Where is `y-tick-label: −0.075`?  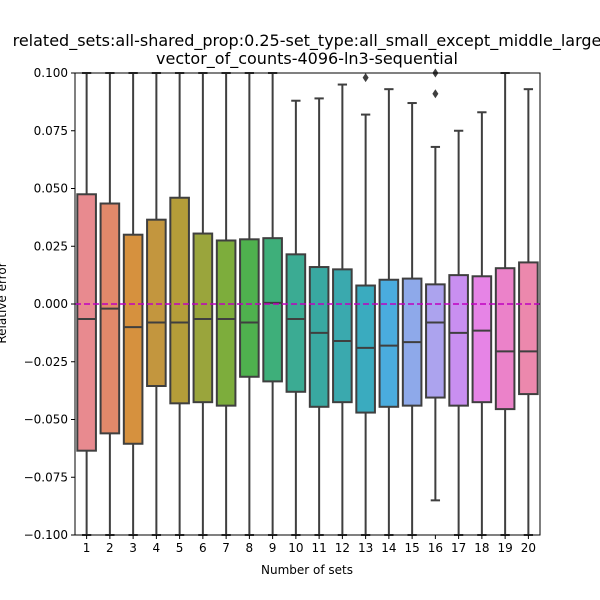 y-tick-label: −0.075 is located at coordinates (46, 477).